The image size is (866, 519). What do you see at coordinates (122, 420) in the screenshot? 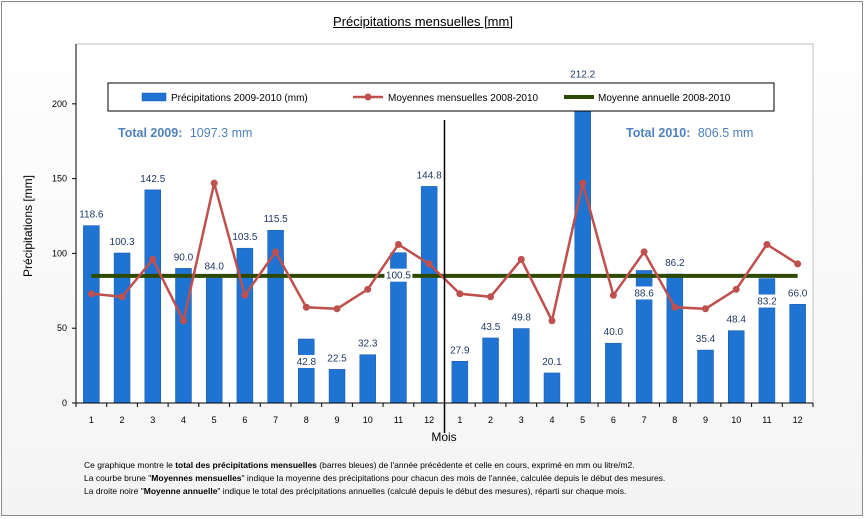
I see `x-tick-label: 2` at bounding box center [122, 420].